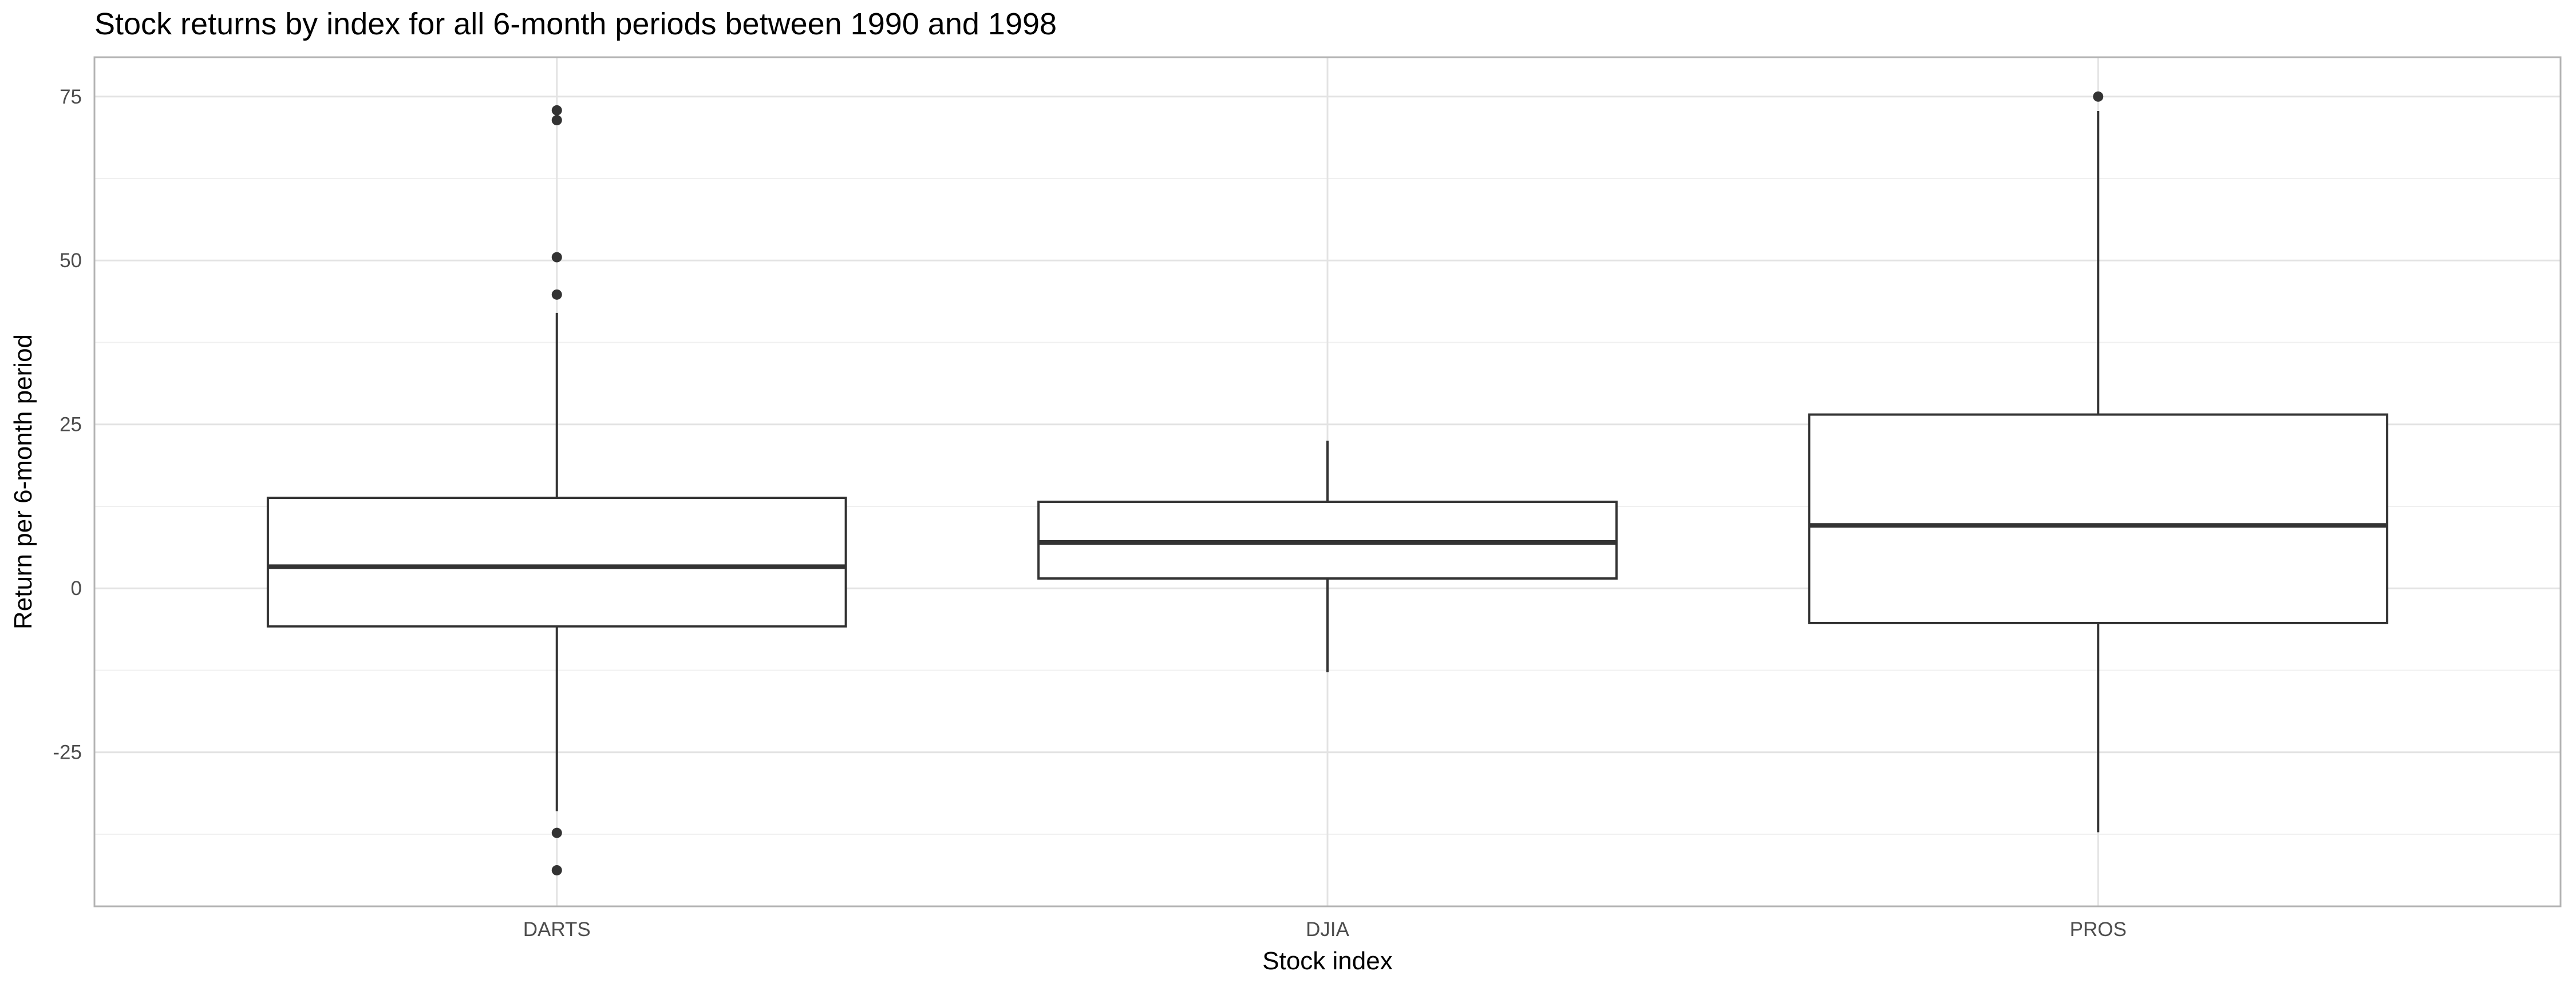  What do you see at coordinates (2098, 930) in the screenshot?
I see `x-tick-label: PROS` at bounding box center [2098, 930].